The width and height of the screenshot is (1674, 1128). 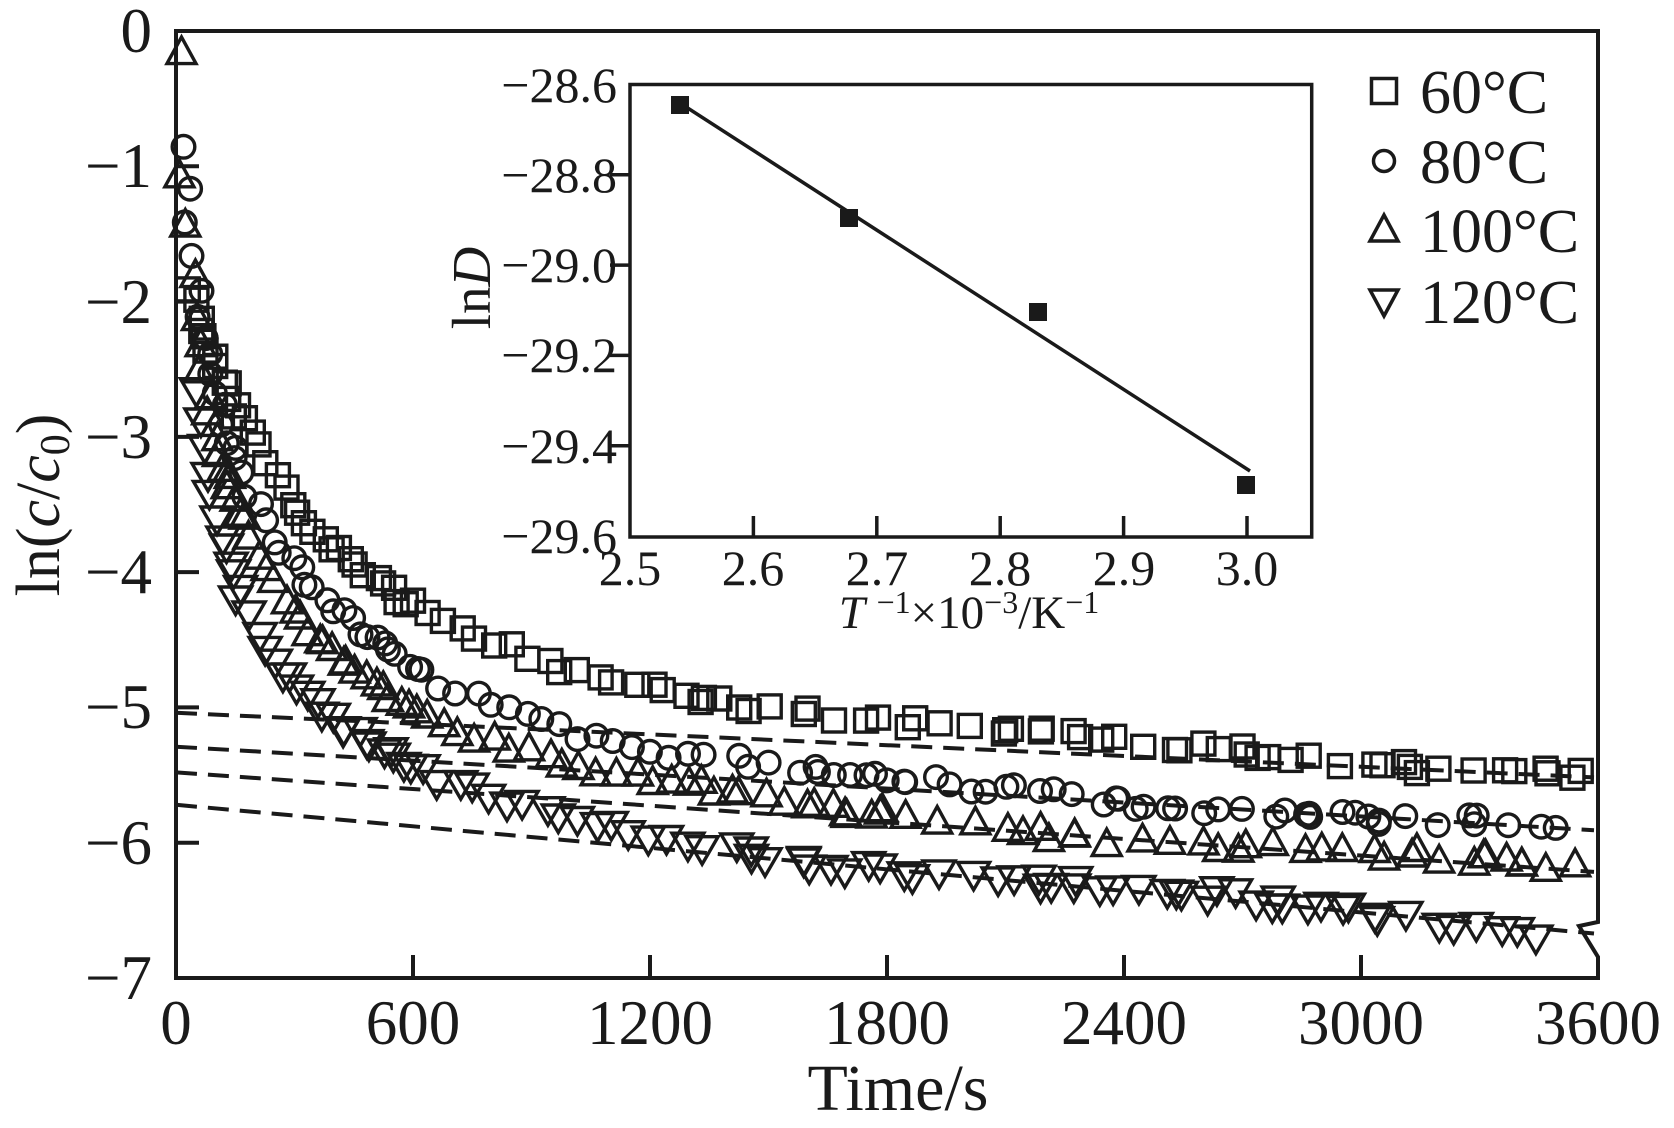 I want to click on svg-text: 2400, so click(x=1124, y=1023).